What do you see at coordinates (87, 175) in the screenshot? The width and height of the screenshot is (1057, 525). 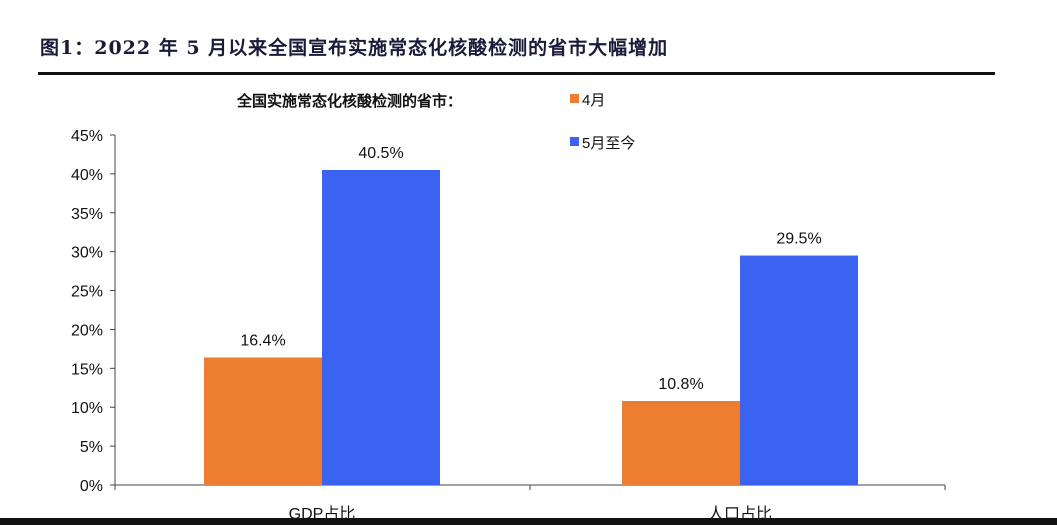 I see `y-tick-label: 40%` at bounding box center [87, 175].